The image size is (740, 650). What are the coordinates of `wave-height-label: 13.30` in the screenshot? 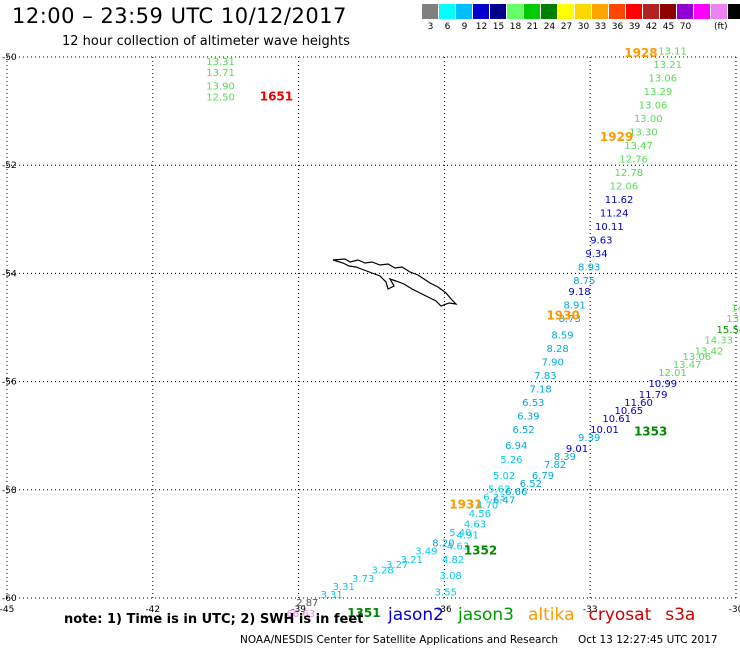 It's located at (643, 132).